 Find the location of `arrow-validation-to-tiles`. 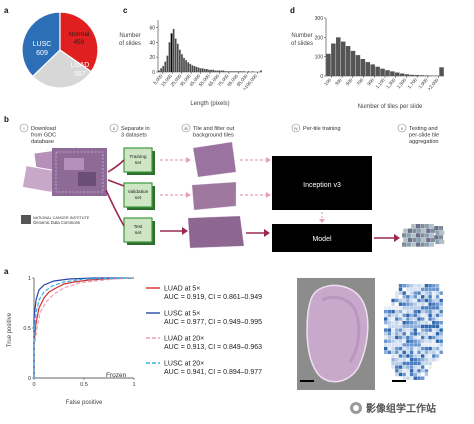

arrow-validation-to-tiles is located at coordinates (175, 195).